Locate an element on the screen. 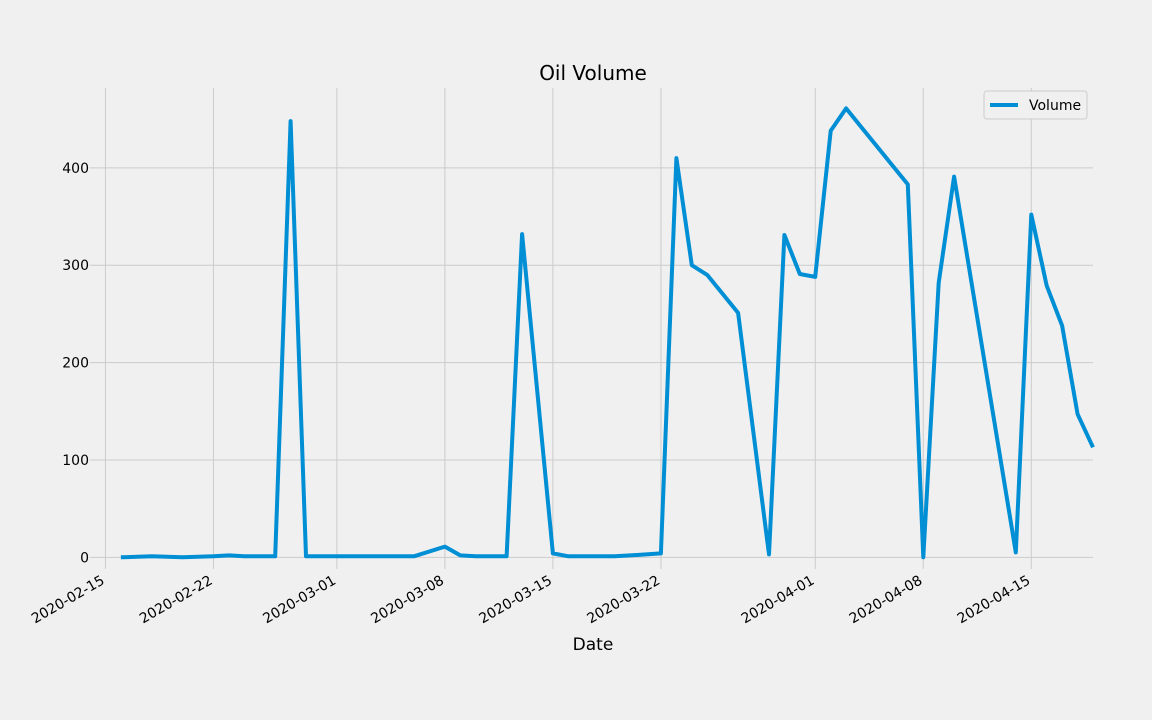  x-tick-label: 2020-03-15 is located at coordinates (515, 600).